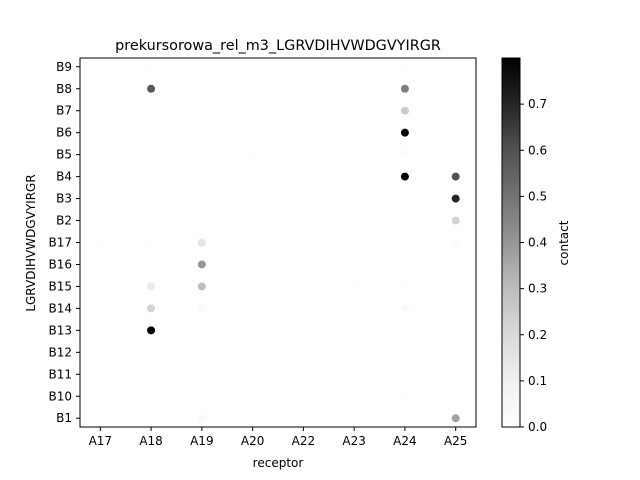  I want to click on y-tick-label: B16, so click(60, 264).